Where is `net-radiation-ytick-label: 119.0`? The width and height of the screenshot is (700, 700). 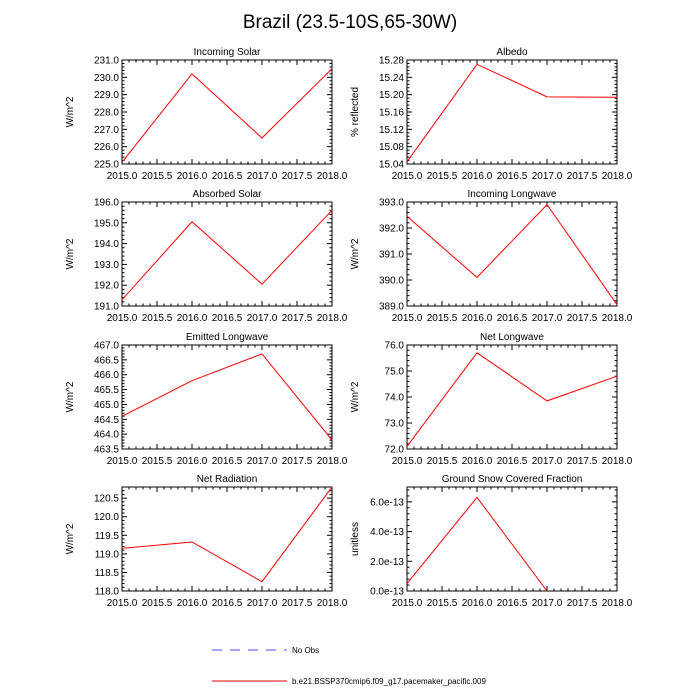
net-radiation-ytick-label: 119.0 is located at coordinates (107, 554).